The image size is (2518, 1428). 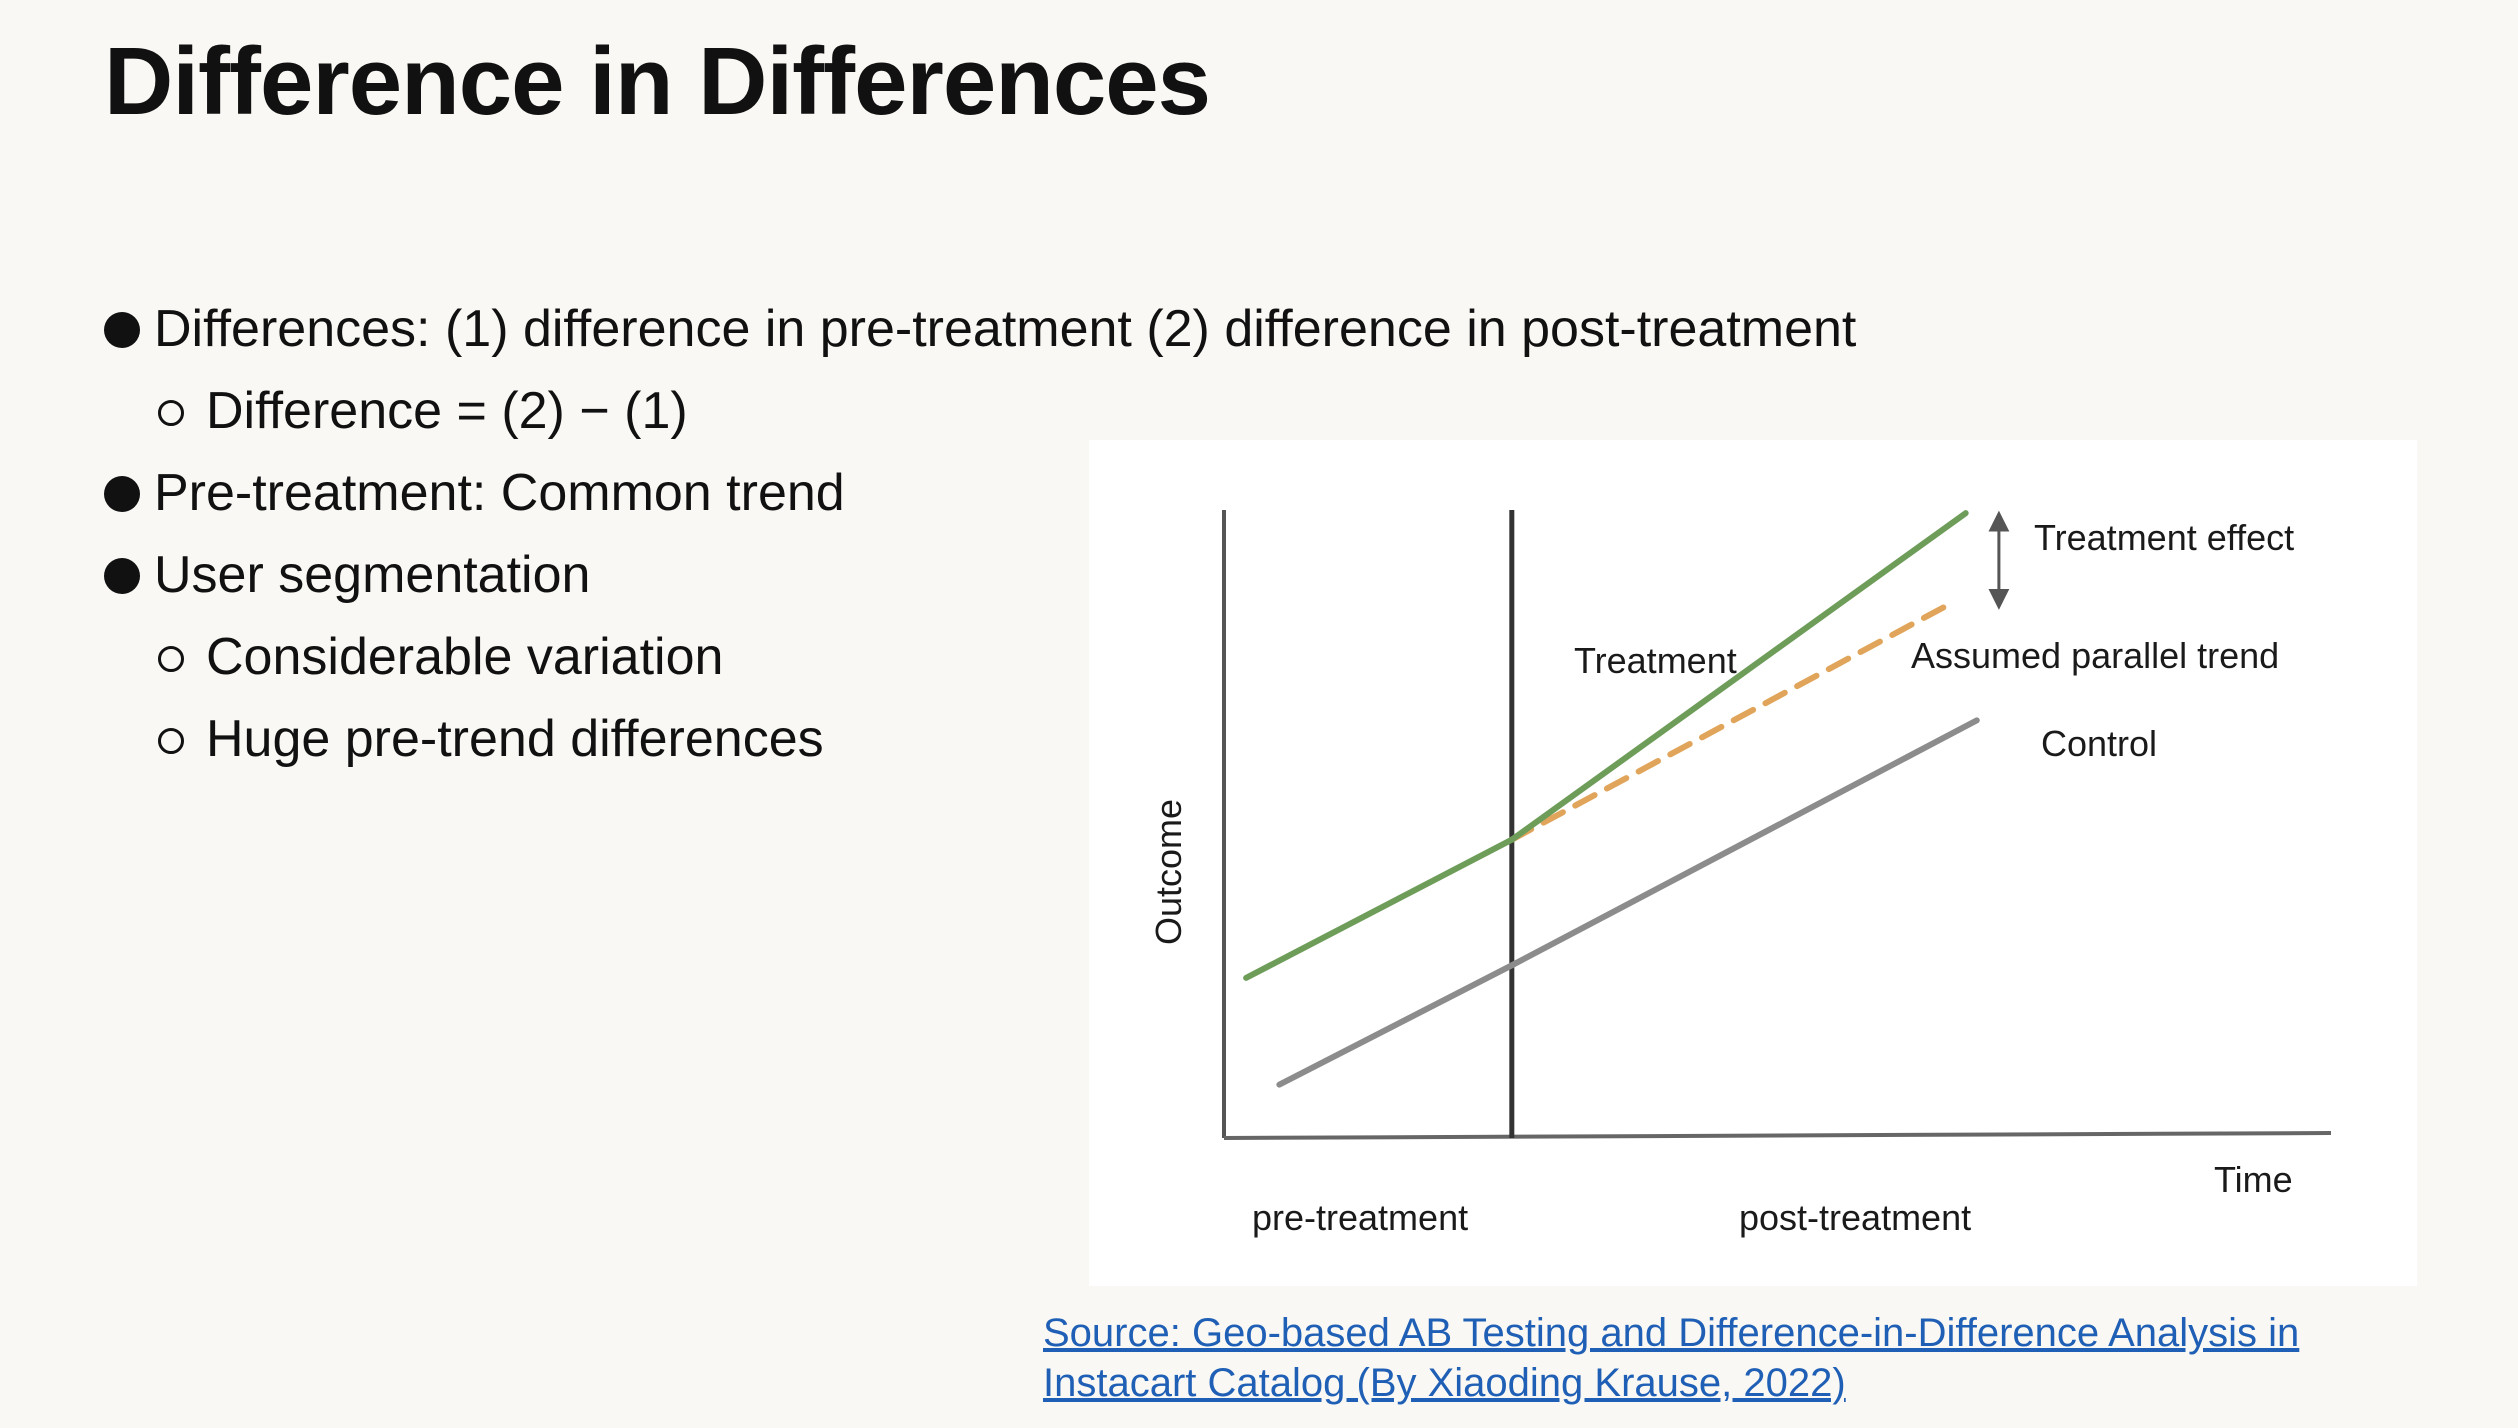 I want to click on series-label-treatment: Treatment, so click(x=1655, y=660).